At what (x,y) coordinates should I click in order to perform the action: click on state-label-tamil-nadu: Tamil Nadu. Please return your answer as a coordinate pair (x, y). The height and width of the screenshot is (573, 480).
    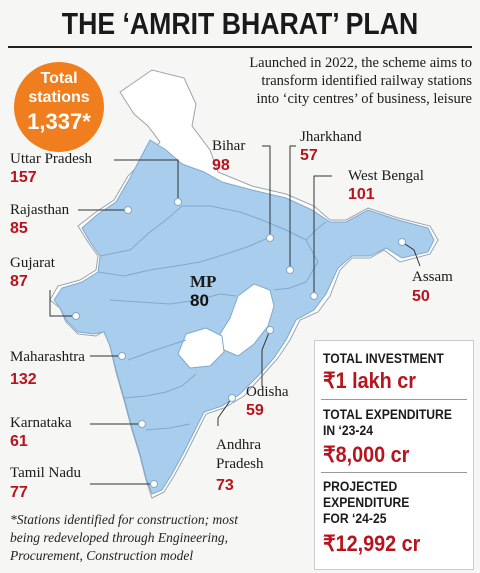
    Looking at the image, I should click on (46, 473).